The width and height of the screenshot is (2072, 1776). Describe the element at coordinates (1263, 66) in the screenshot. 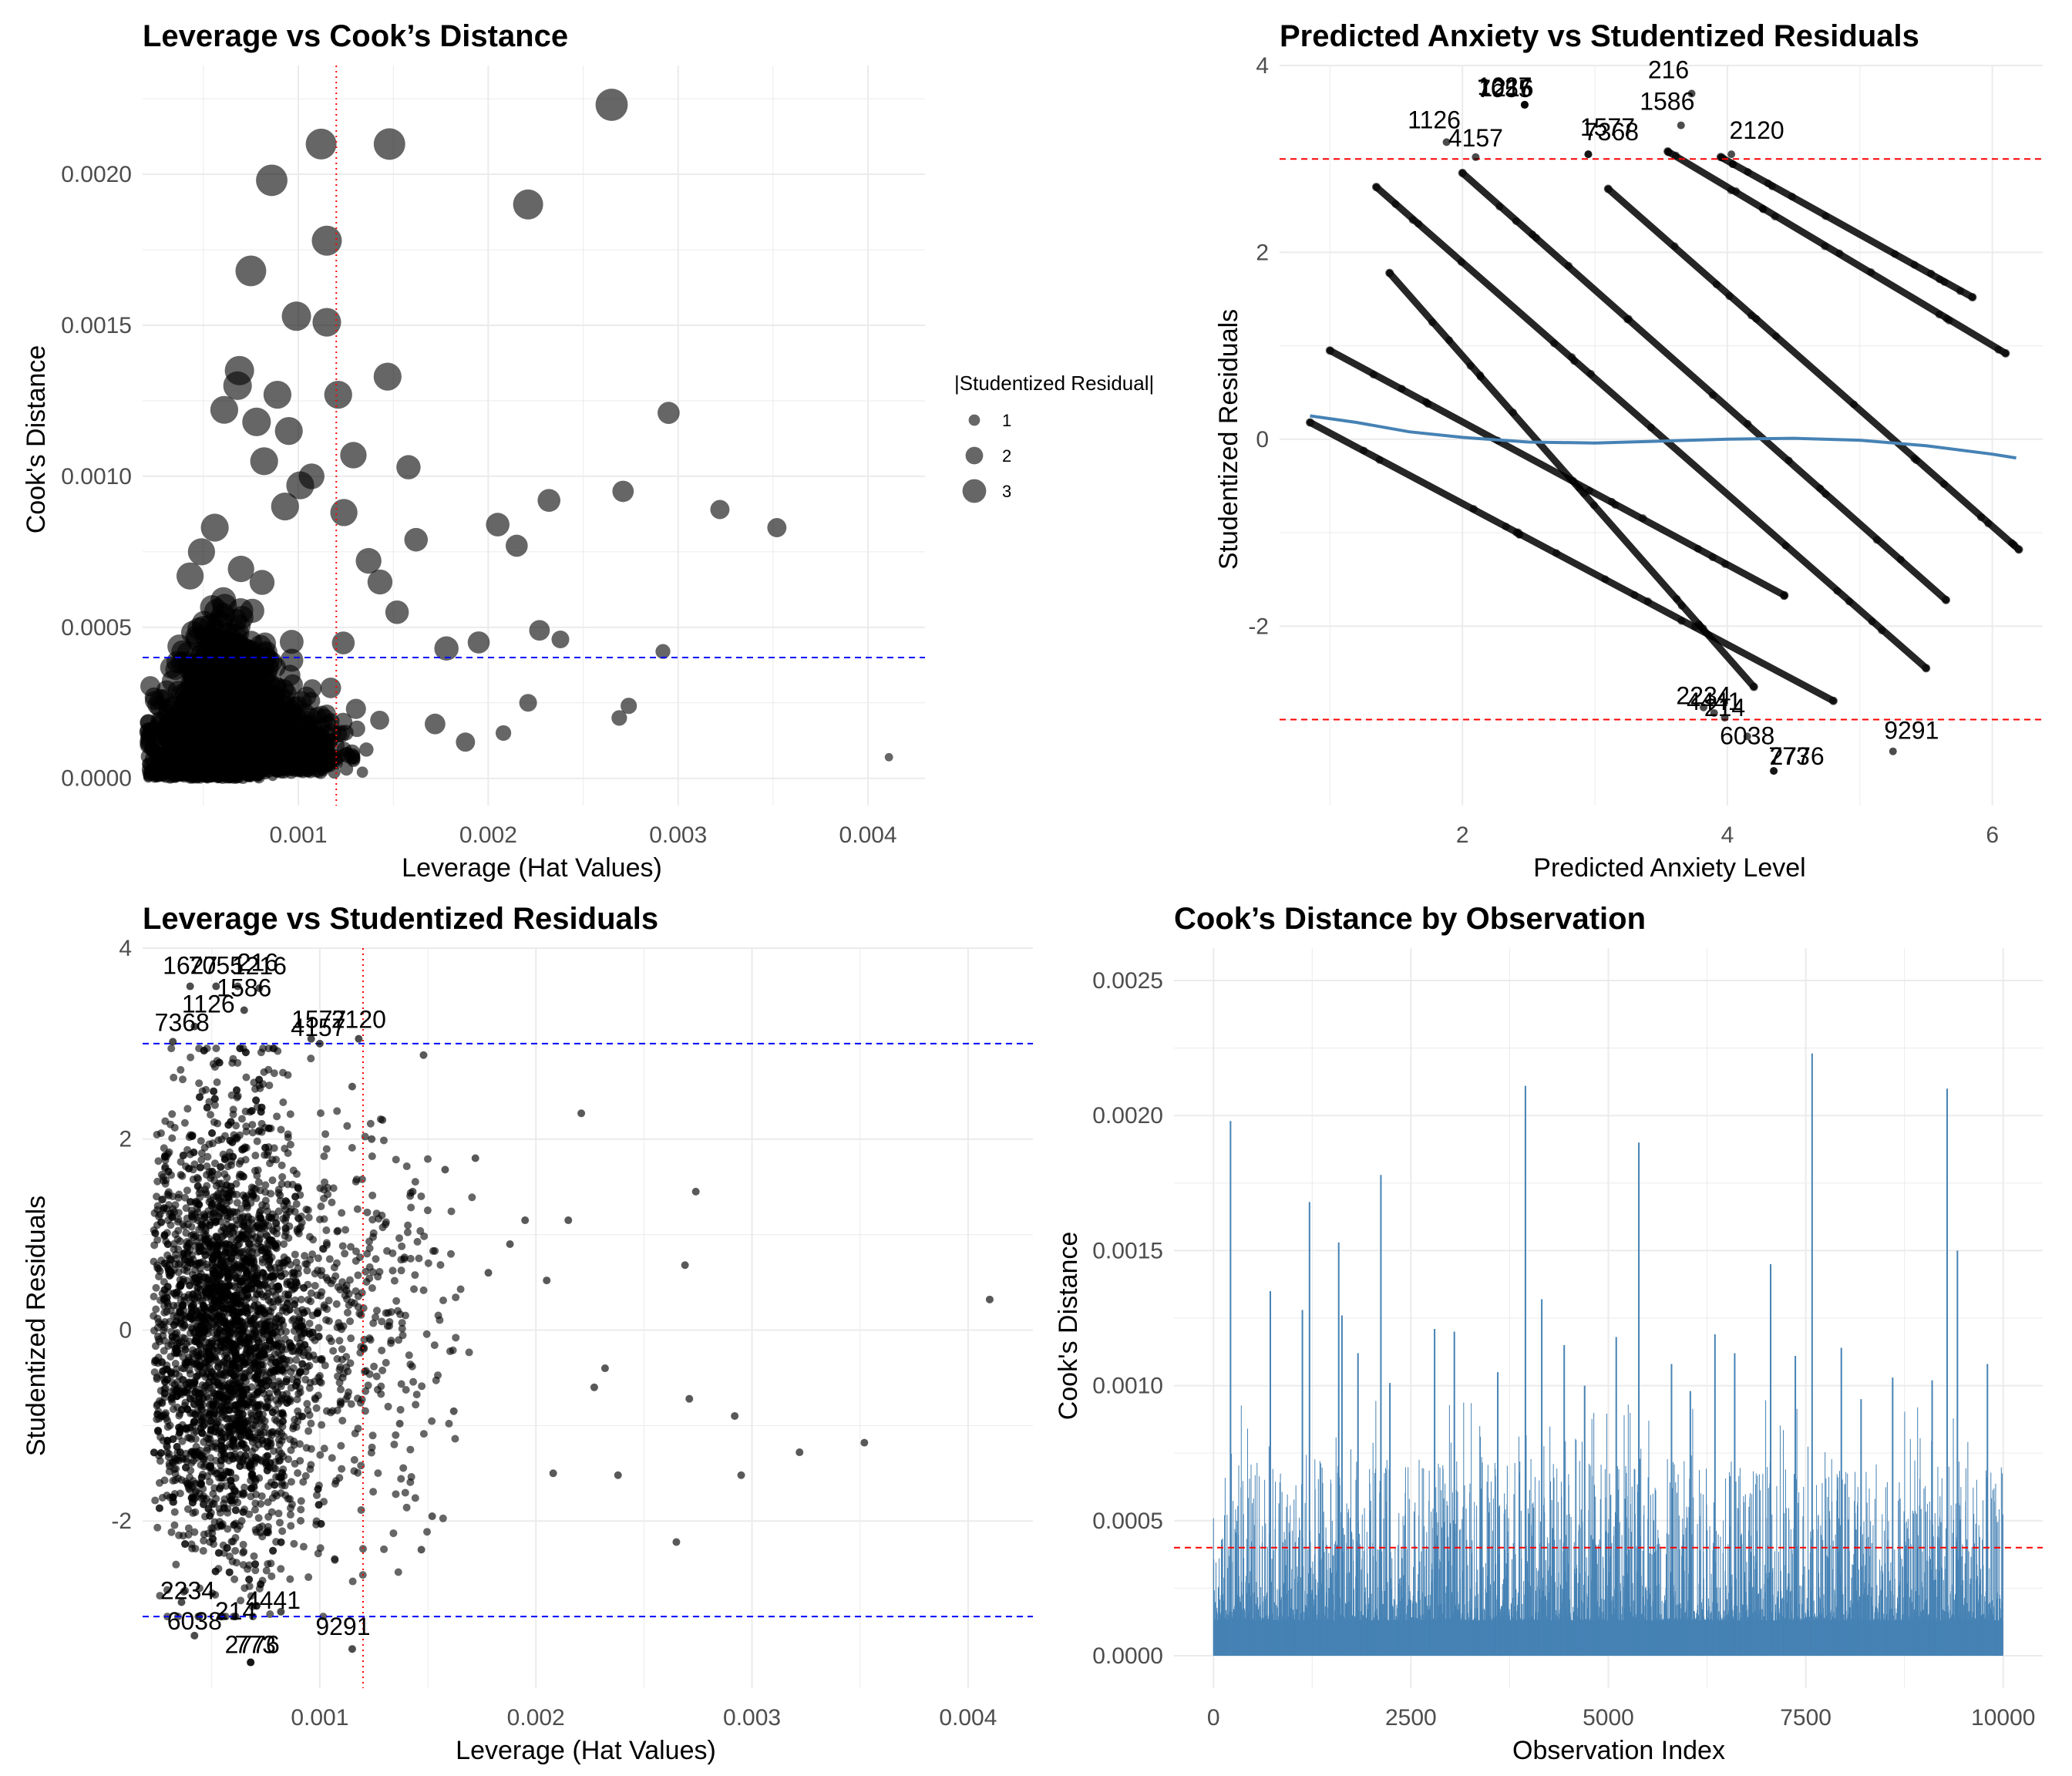

I see `y-tick-label: 4` at that location.